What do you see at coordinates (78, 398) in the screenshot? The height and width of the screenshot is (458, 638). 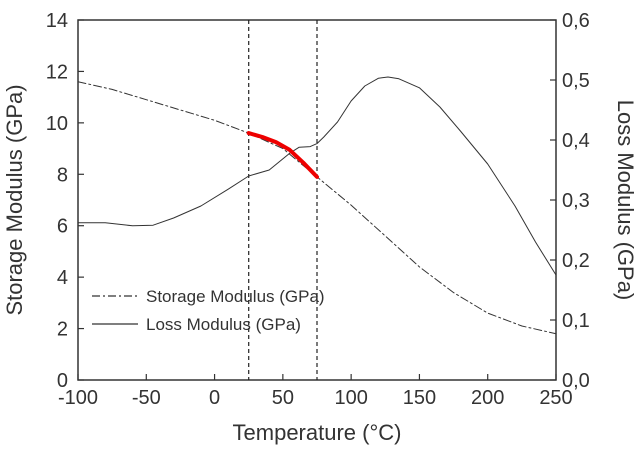 I see `x-tick-label-0: -100` at bounding box center [78, 398].